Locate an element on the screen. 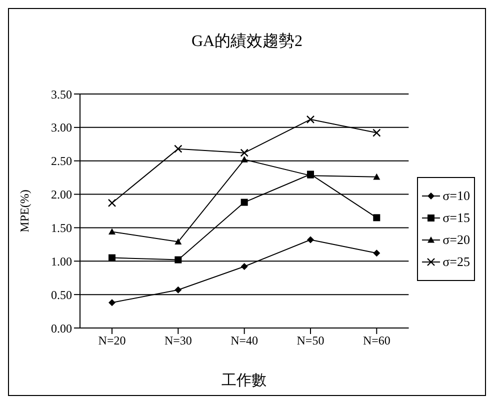 The image size is (495, 405). y-tick-label: 1.00 is located at coordinates (61, 261).